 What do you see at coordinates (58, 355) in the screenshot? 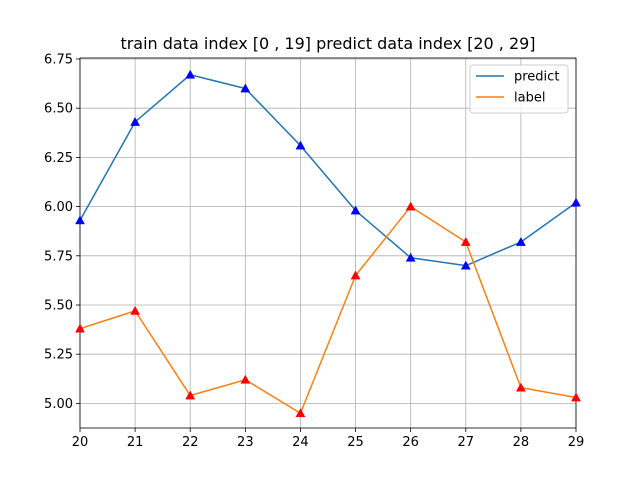
I see `y-tick-label: 5.25` at bounding box center [58, 355].